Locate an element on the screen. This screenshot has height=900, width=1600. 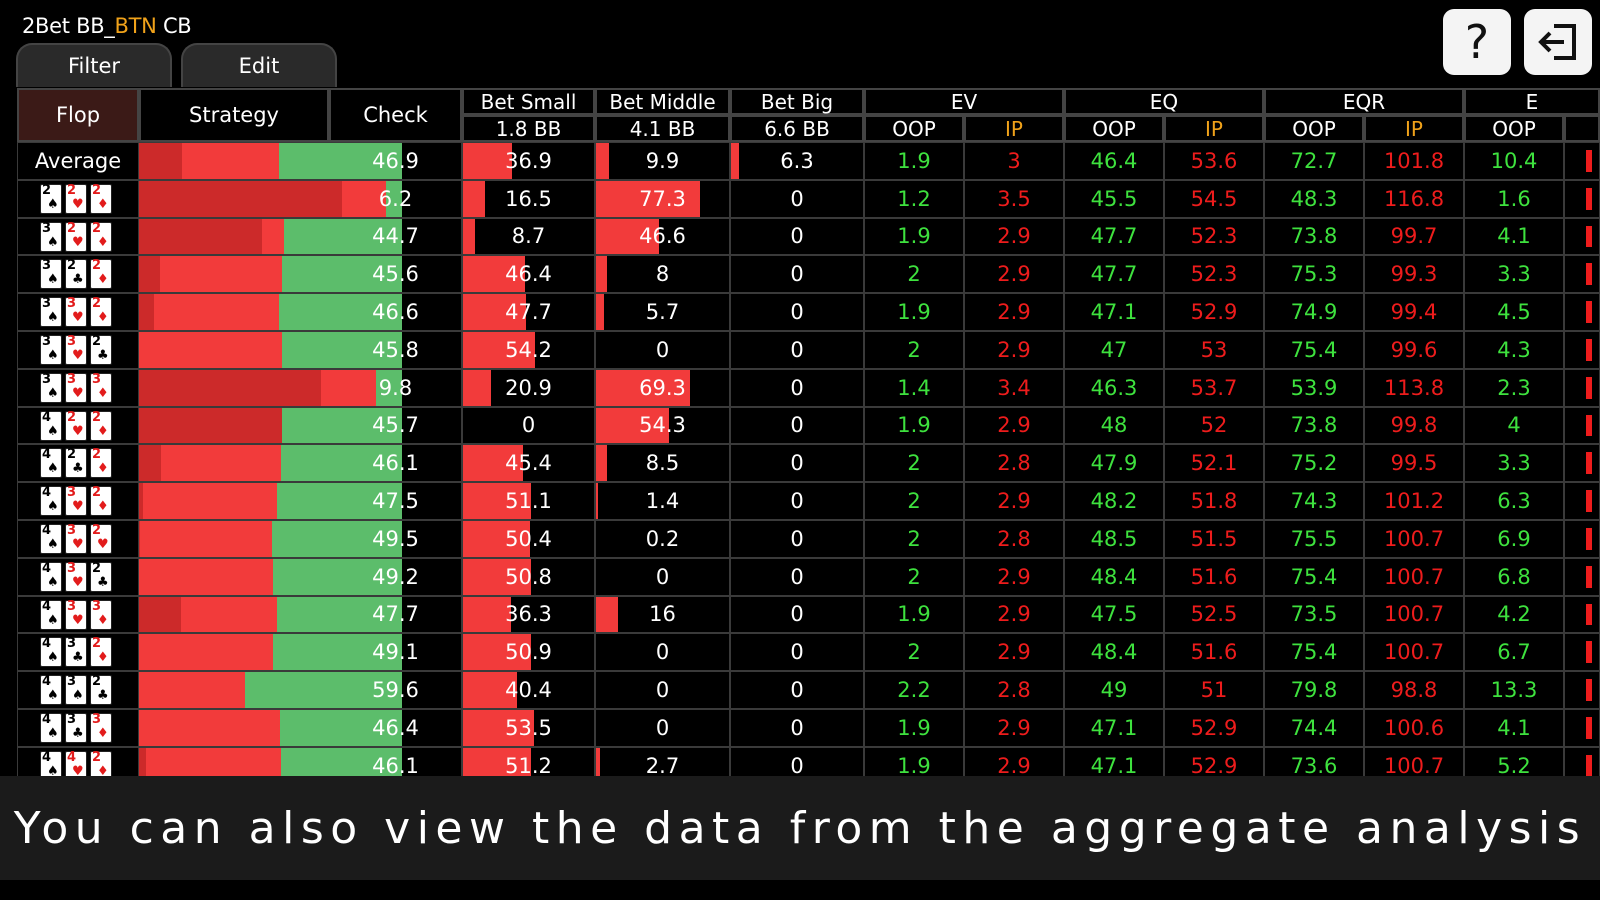
eqr-oop-value: 75.4 is located at coordinates (1314, 576).